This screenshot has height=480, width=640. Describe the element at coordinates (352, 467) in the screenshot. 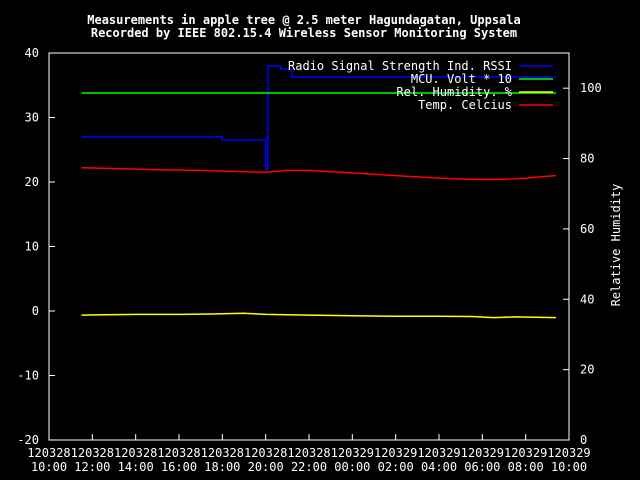

I see `x-tick-time: 00:00` at that location.